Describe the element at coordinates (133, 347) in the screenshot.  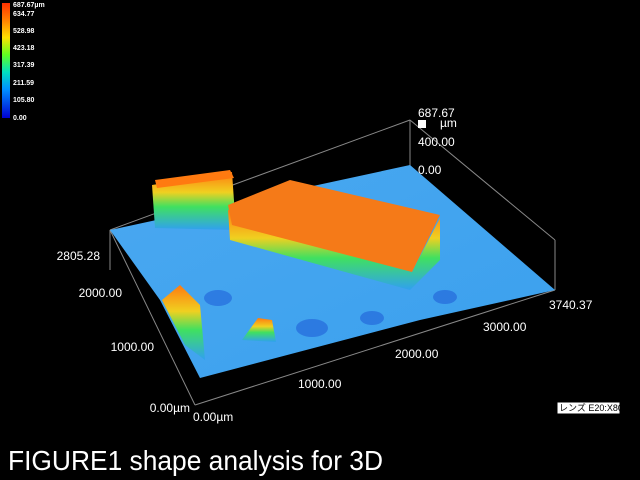
I see `y-tick-label: 1000.00` at that location.